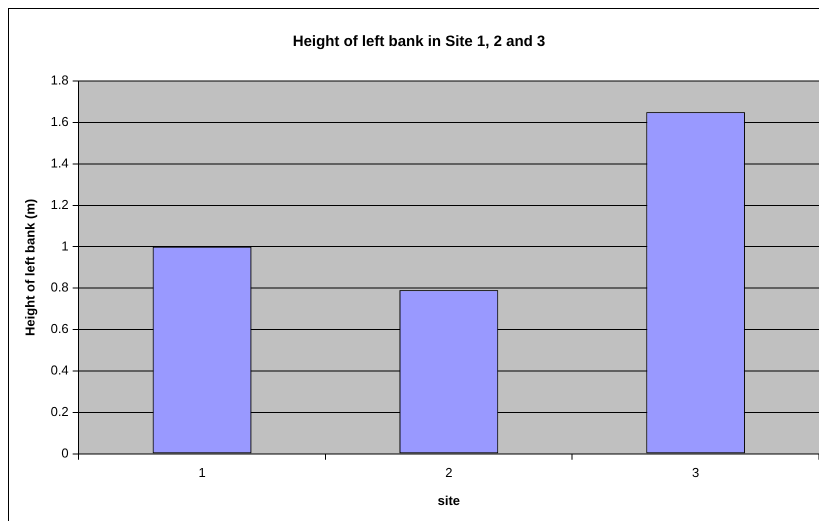 The image size is (819, 521). I want to click on y-tick-label: 1.4, so click(59, 162).